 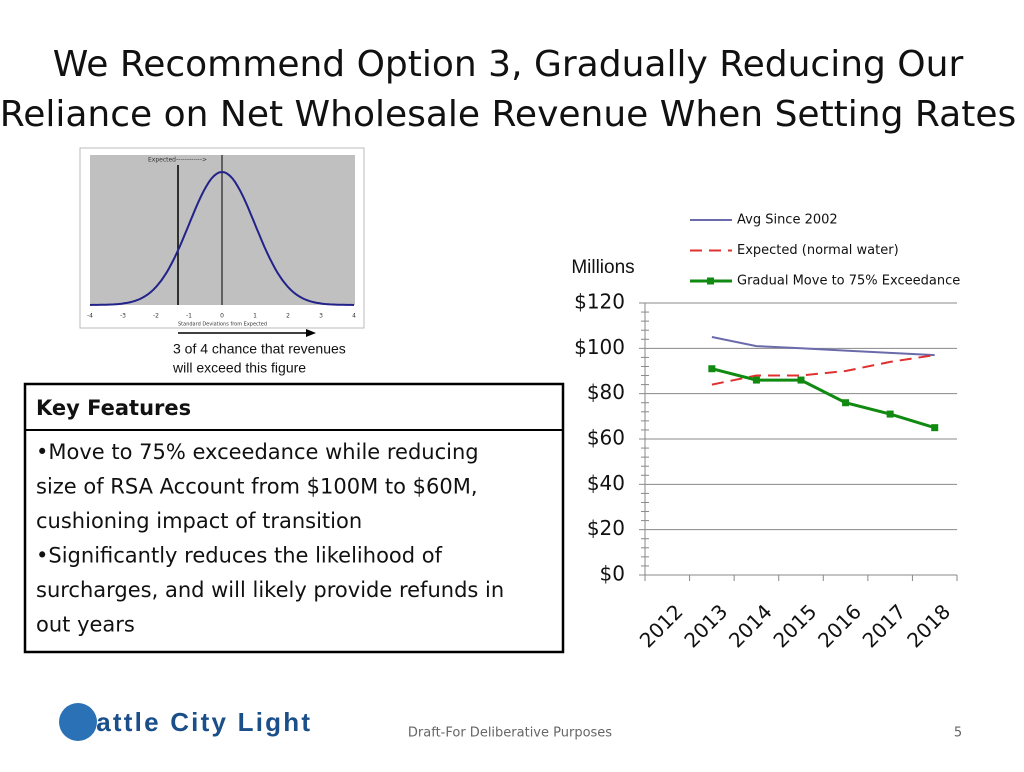 What do you see at coordinates (884, 625) in the screenshot?
I see `x-tick-label: 2017` at bounding box center [884, 625].